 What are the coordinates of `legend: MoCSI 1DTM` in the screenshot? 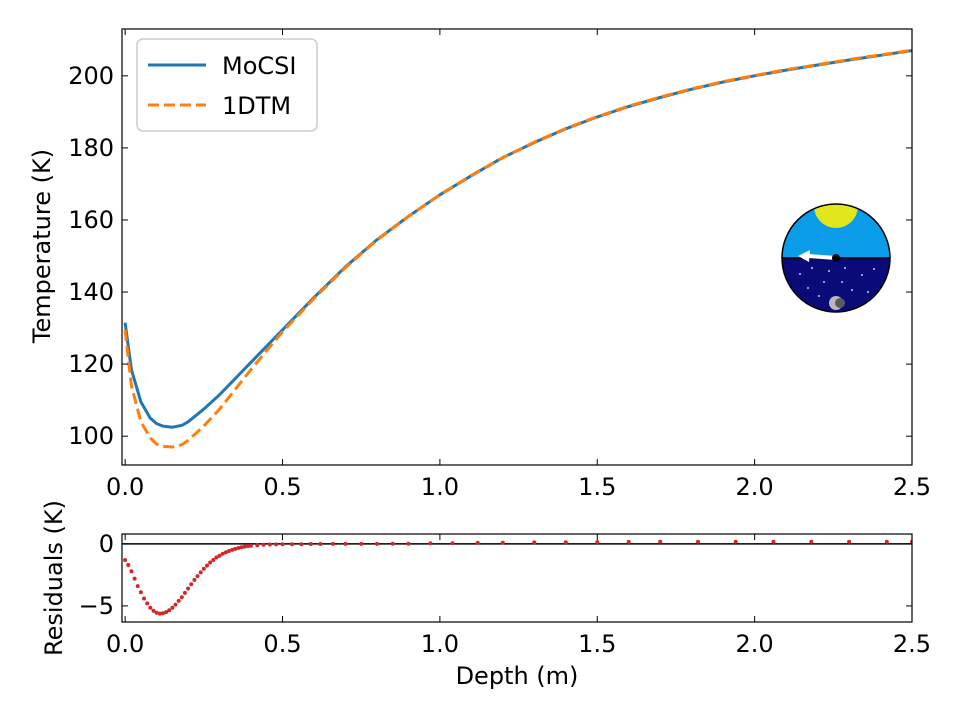 It's located at (227, 85).